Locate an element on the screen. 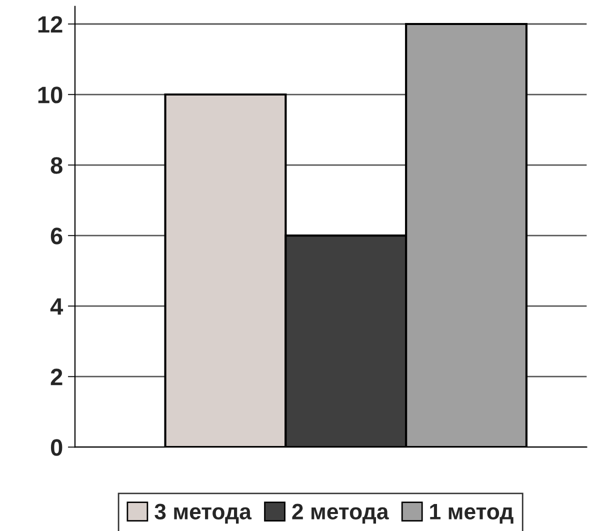 The image size is (595, 531). legend-label: 3 метода is located at coordinates (203, 514).